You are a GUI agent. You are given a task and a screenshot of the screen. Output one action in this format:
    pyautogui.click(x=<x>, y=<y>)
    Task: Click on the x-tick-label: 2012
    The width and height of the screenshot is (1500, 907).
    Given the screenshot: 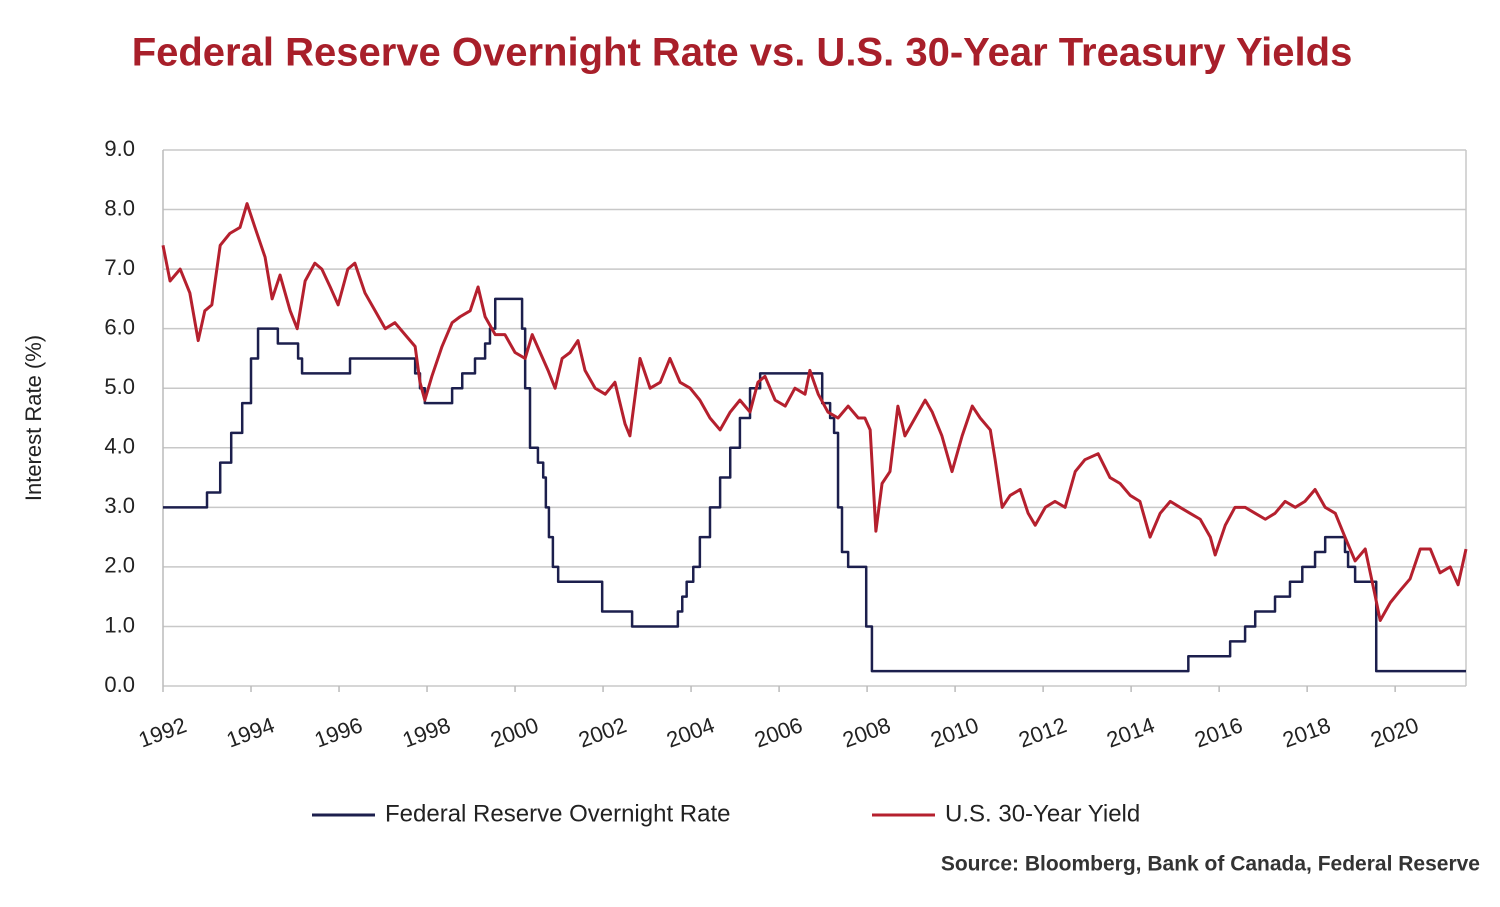 What is the action you would take?
    pyautogui.click(x=1042, y=732)
    